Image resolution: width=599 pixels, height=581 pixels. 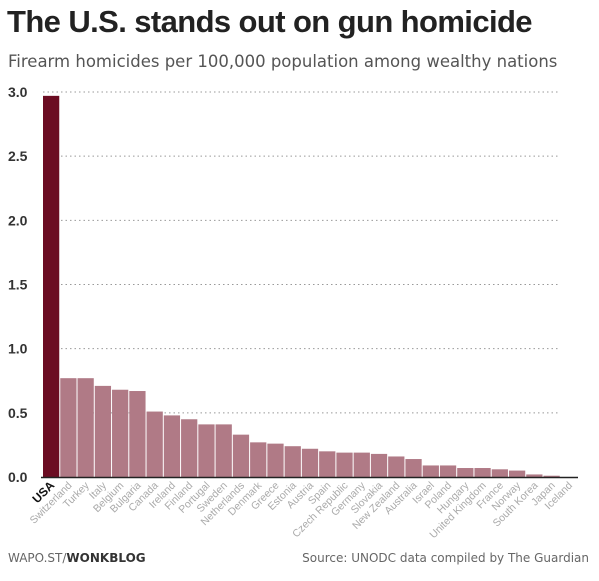 I want to click on y-tick-label: 2.5, so click(x=18, y=156).